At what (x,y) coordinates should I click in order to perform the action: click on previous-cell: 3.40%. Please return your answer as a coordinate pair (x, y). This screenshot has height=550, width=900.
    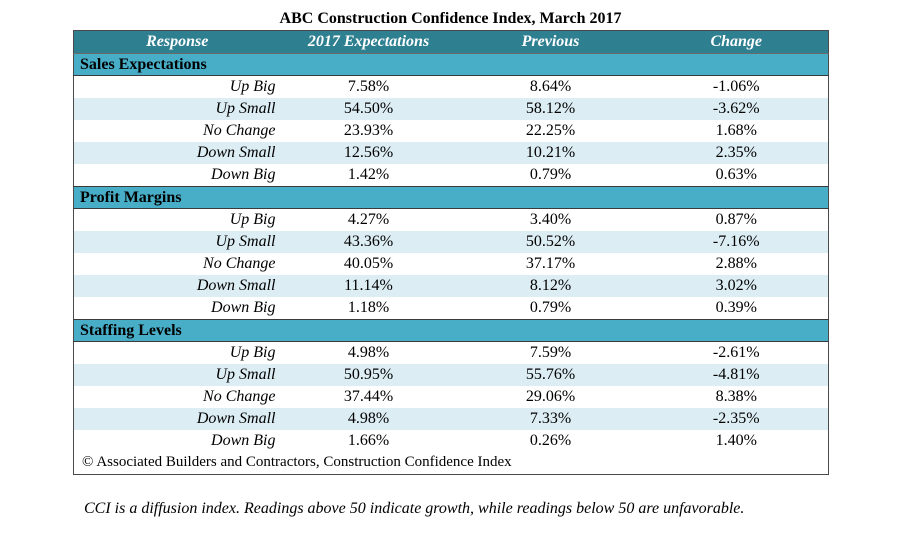
    Looking at the image, I should click on (550, 219).